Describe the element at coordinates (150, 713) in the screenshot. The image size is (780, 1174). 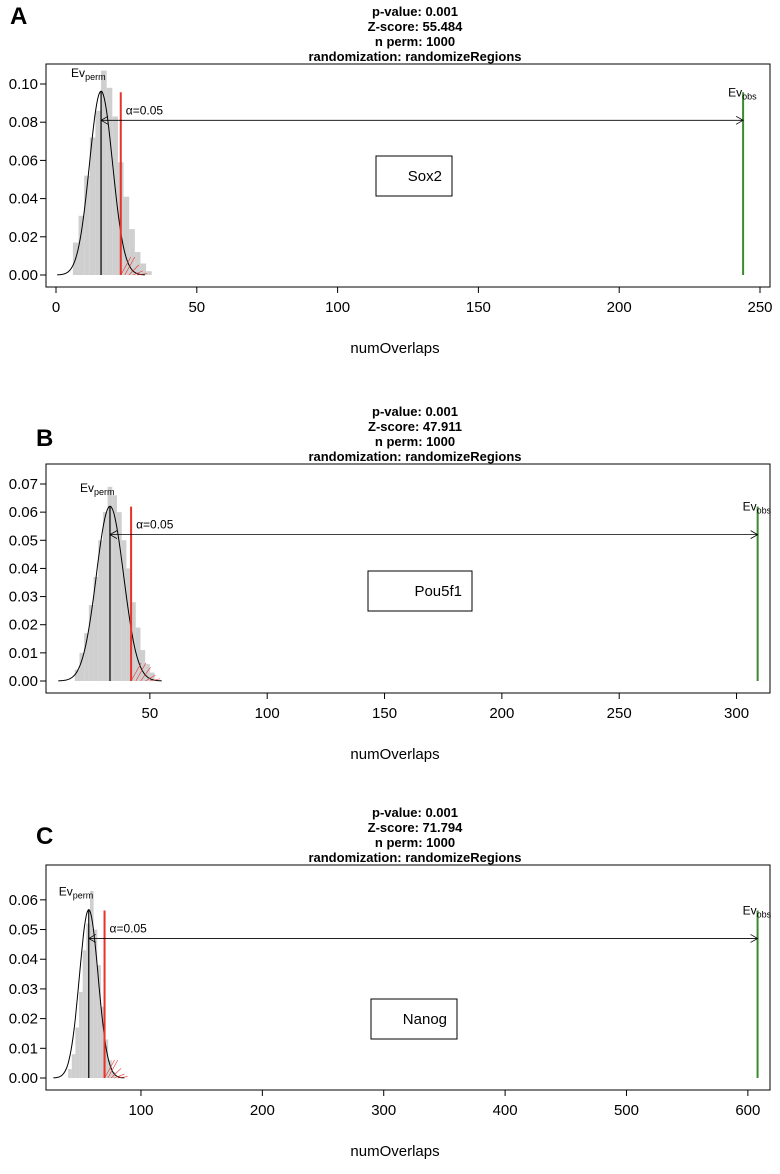
I see `x-tick-label-b: 50` at that location.